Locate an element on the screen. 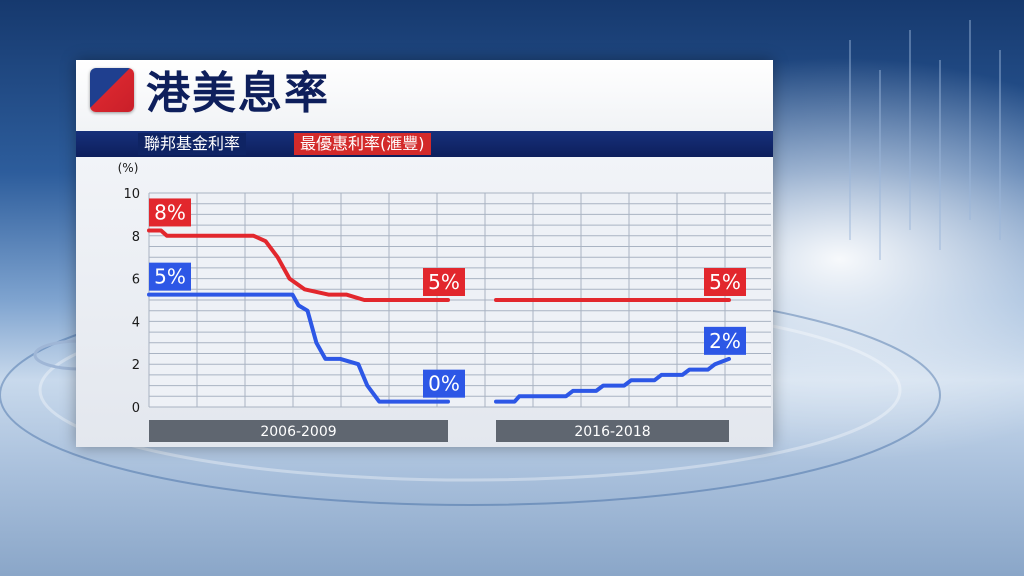 The image size is (1024, 576). title-bar: 港美息率 is located at coordinates (424, 95).